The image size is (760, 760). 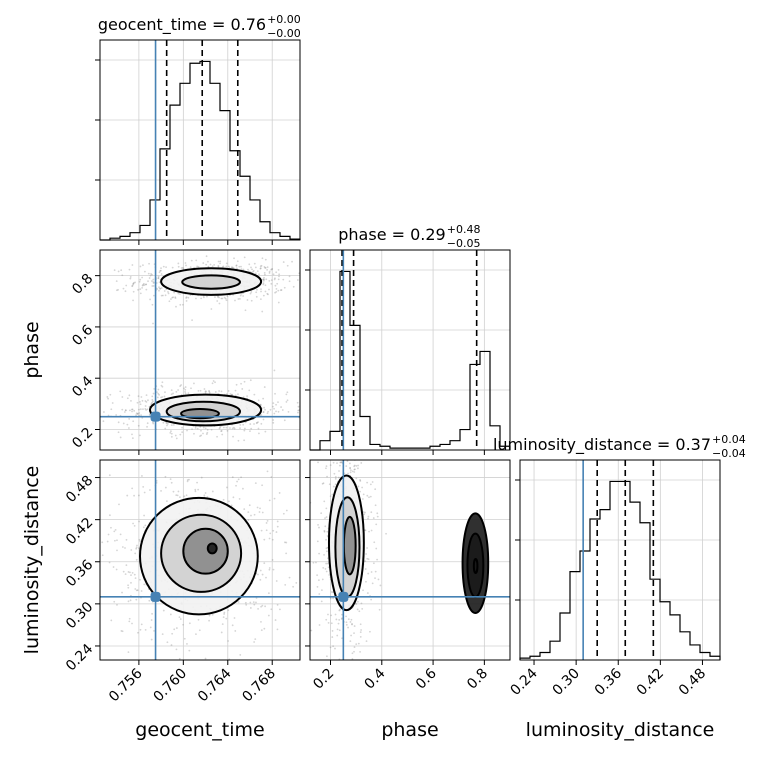 I want to click on x-tick-label: 0.760, so click(x=170, y=686).